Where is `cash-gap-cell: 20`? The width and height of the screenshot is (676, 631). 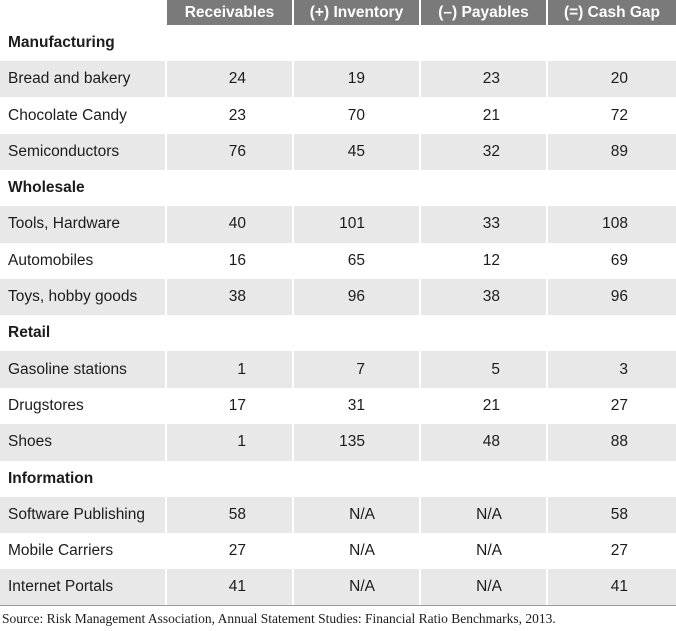
cash-gap-cell: 20 is located at coordinates (611, 79).